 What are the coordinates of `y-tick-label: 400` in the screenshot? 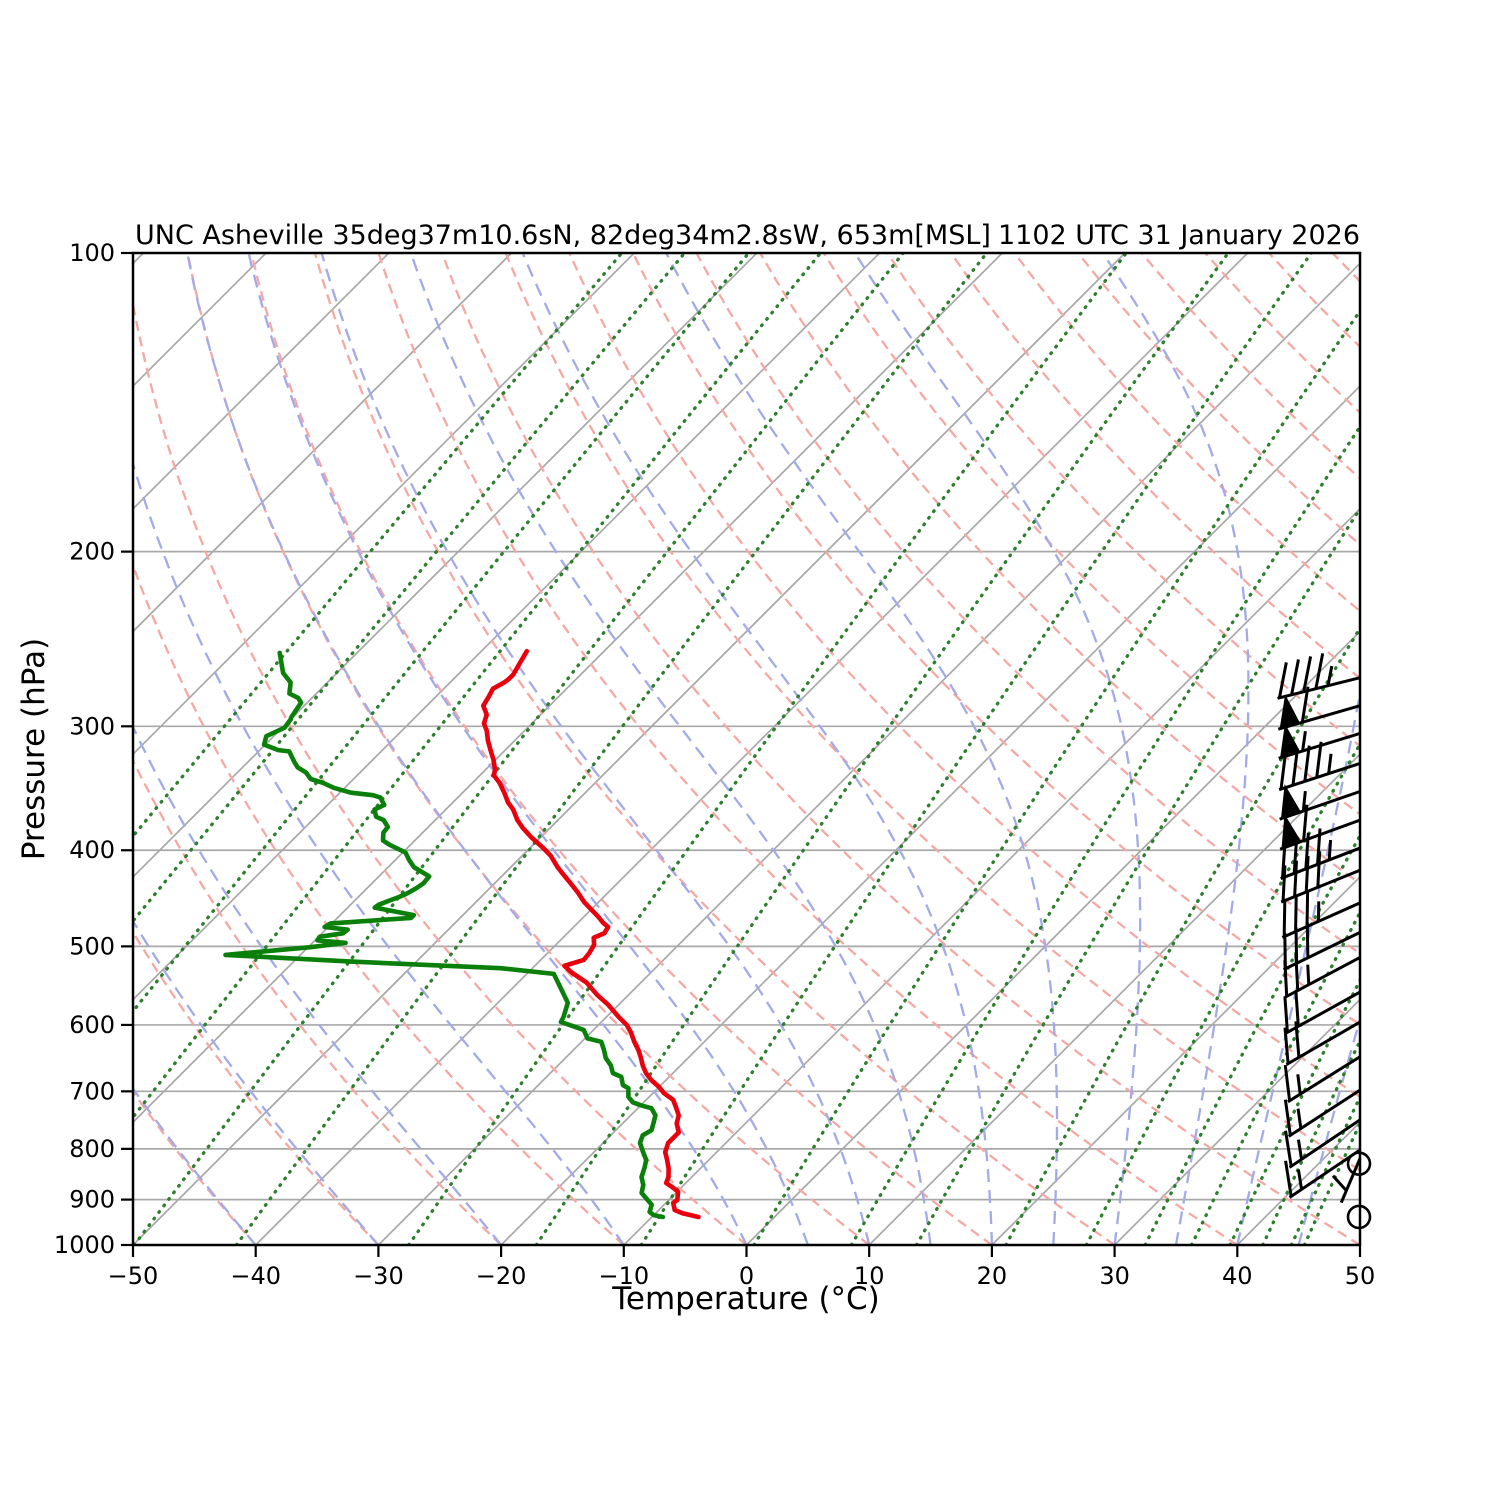 It's located at (92, 850).